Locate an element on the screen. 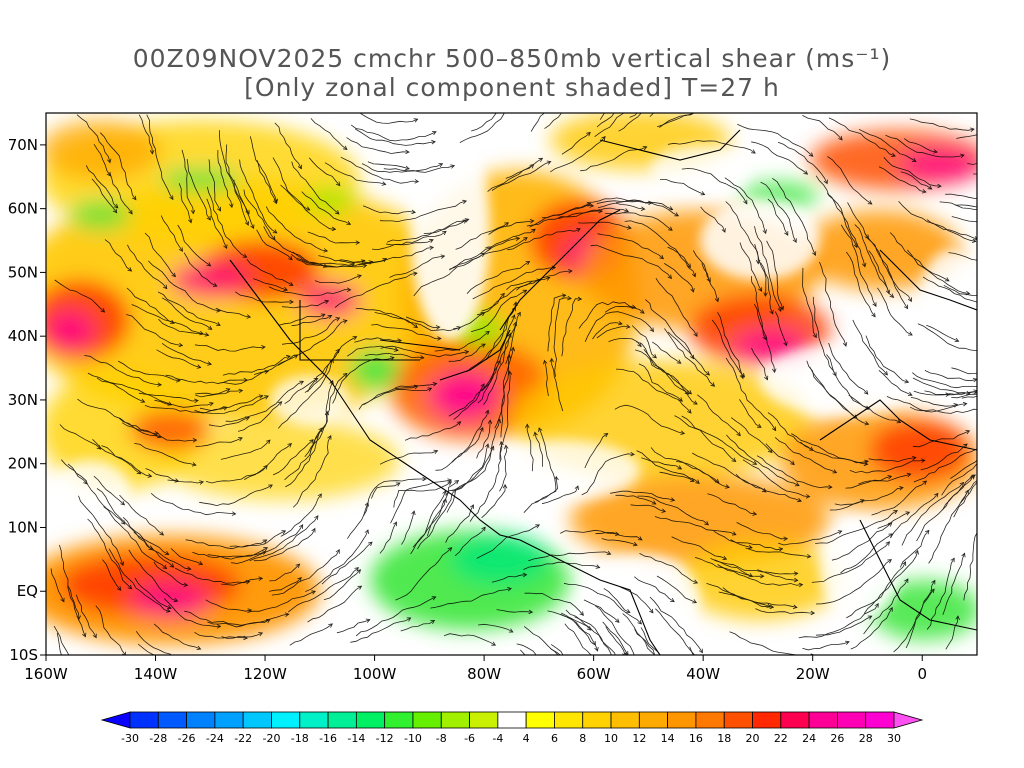  colorbar-label: 20 is located at coordinates (753, 738).